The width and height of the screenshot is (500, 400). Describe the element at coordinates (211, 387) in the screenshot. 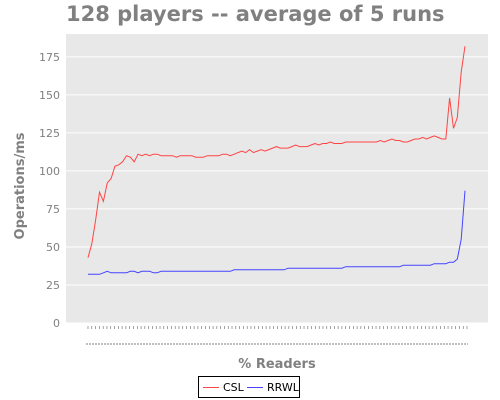

I see `legend-swatch-csl` at that location.